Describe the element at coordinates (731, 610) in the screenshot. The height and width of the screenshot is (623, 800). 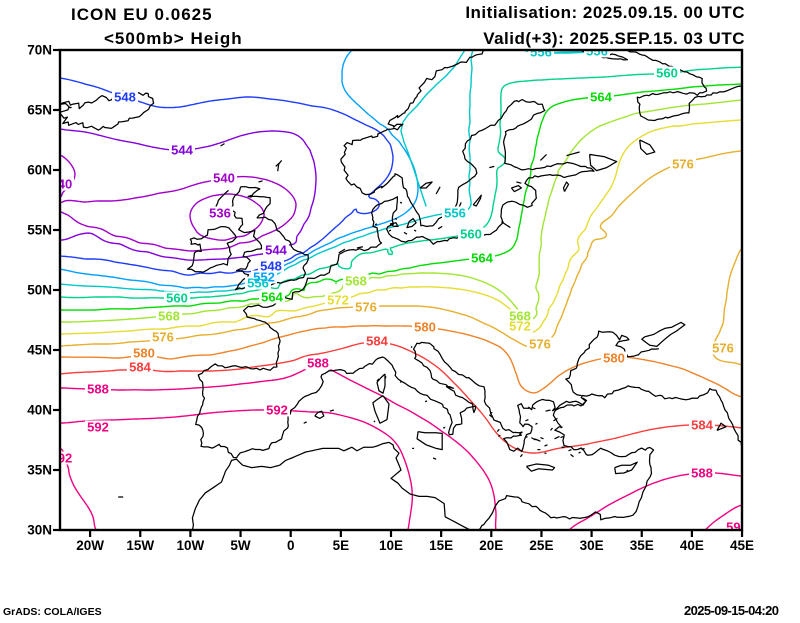
I see `svg-text: 2025-09-15-04:20` at that location.